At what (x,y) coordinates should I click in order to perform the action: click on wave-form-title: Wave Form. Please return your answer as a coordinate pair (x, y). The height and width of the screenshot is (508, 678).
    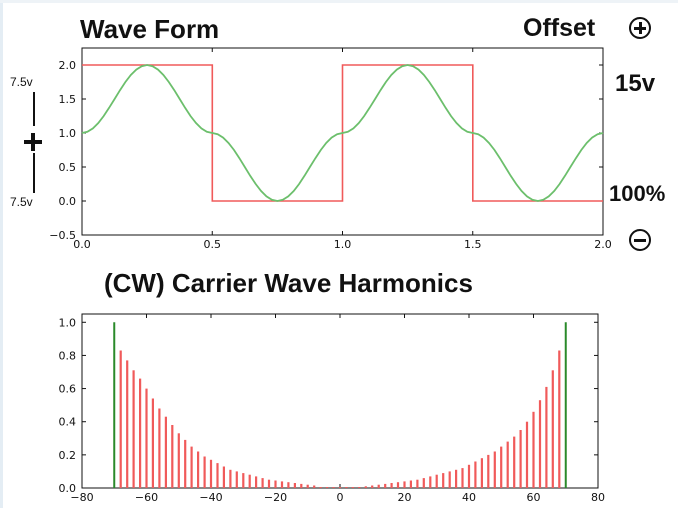
    Looking at the image, I should click on (150, 29).